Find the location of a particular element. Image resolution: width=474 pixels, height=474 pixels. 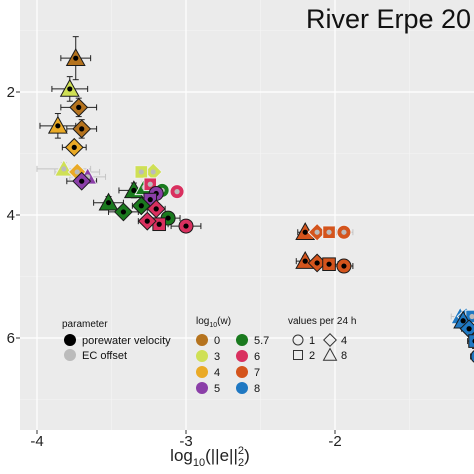

x-tick-label: -3 is located at coordinates (185, 441).